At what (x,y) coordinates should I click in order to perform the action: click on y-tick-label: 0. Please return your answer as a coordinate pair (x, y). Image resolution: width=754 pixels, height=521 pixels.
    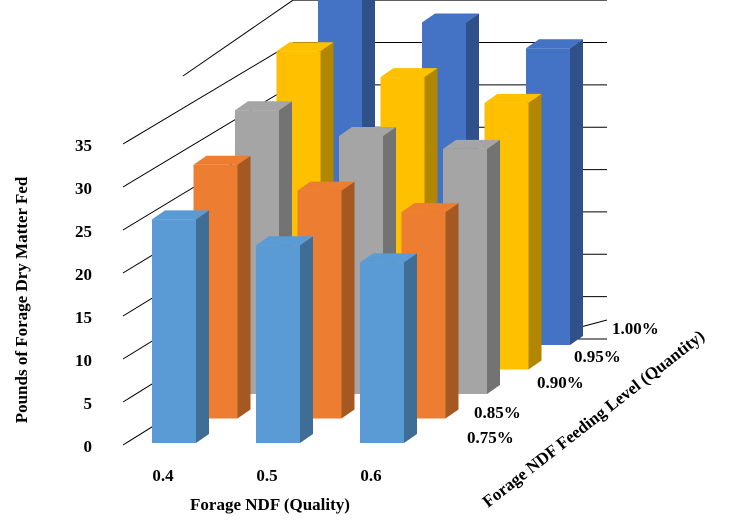
    Looking at the image, I should click on (88, 446).